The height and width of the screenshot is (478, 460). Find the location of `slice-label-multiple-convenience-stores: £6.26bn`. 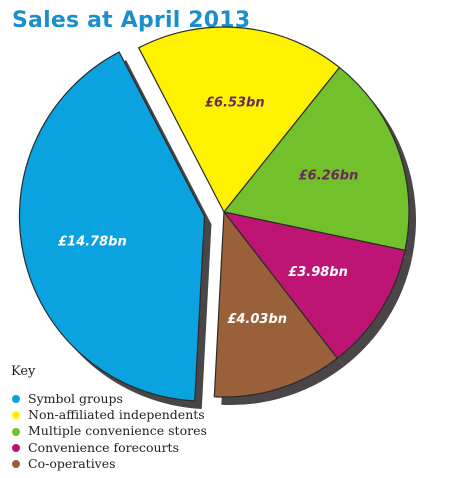

slice-label-multiple-convenience-stores: £6.26bn is located at coordinates (329, 176).